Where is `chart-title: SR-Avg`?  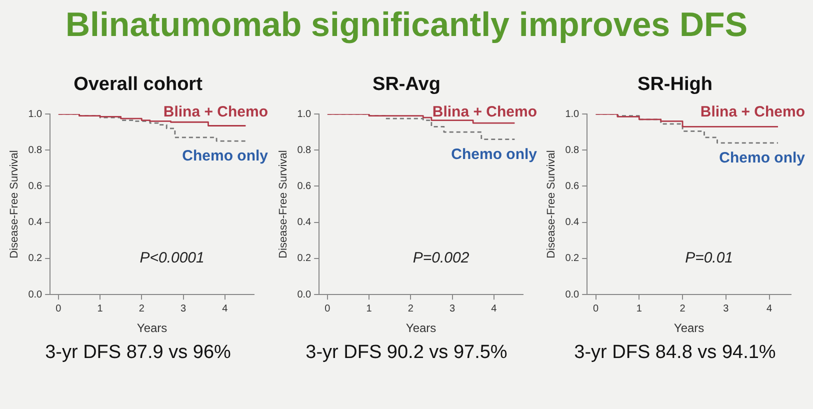 chart-title: SR-Avg is located at coordinates (407, 85).